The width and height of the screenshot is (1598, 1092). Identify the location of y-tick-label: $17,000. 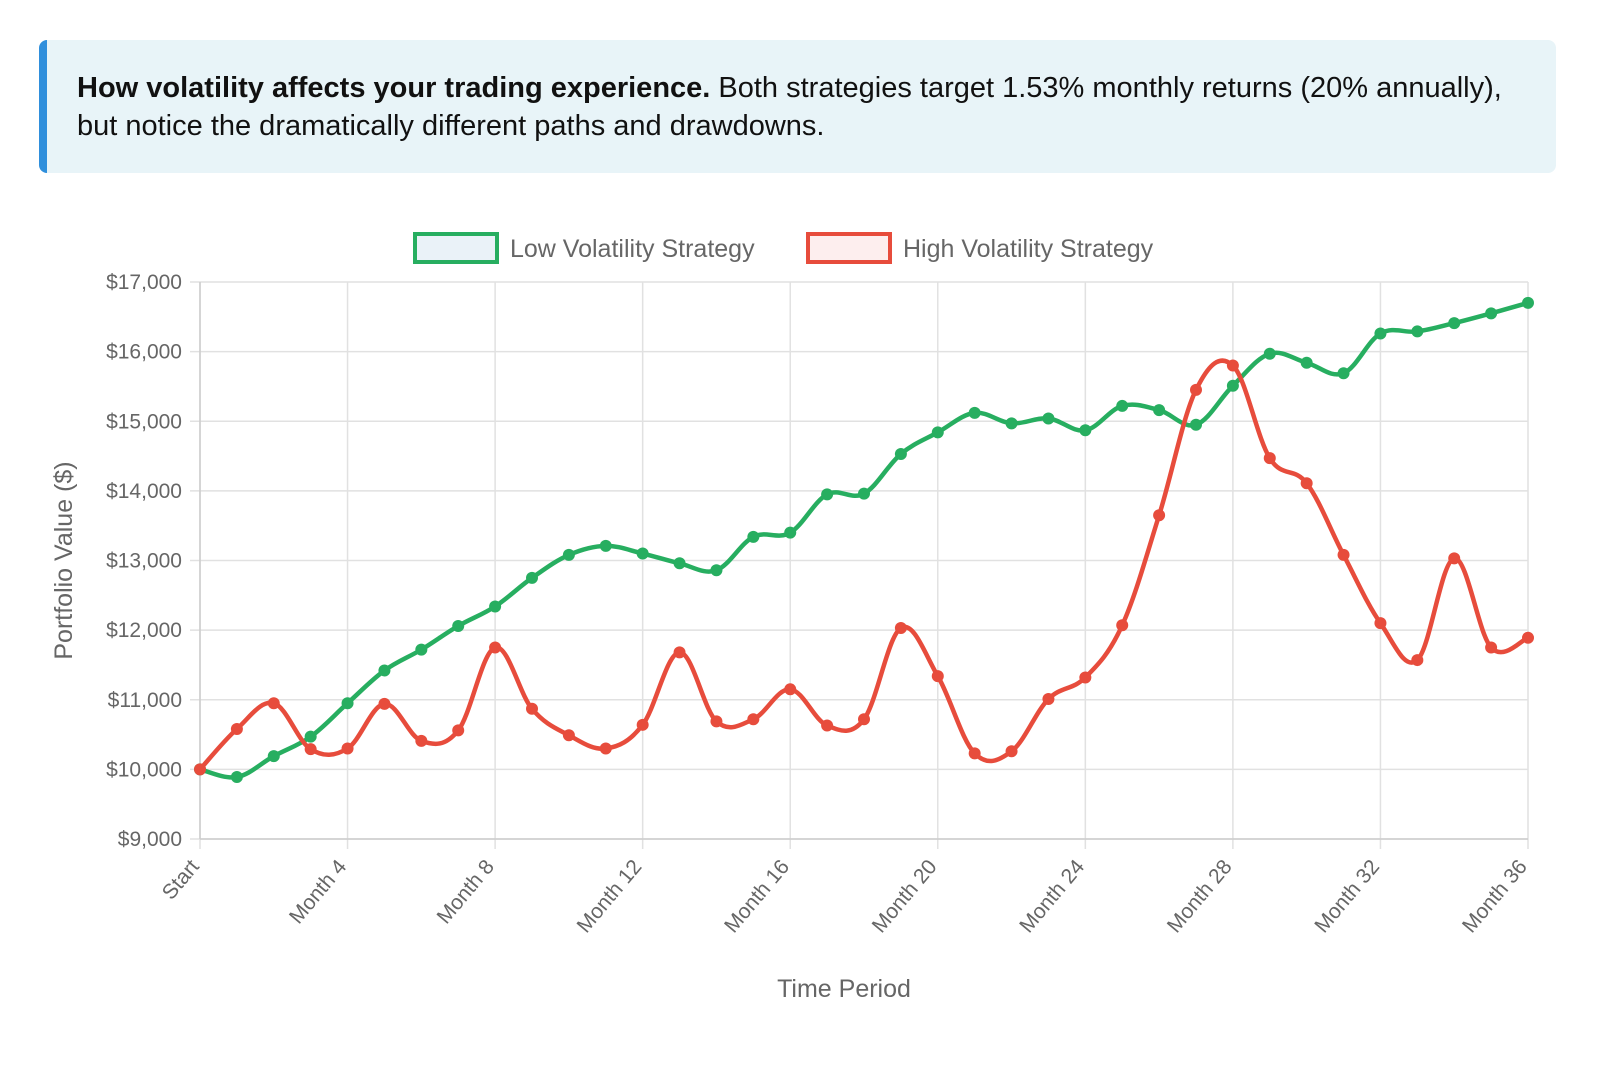
(144, 282).